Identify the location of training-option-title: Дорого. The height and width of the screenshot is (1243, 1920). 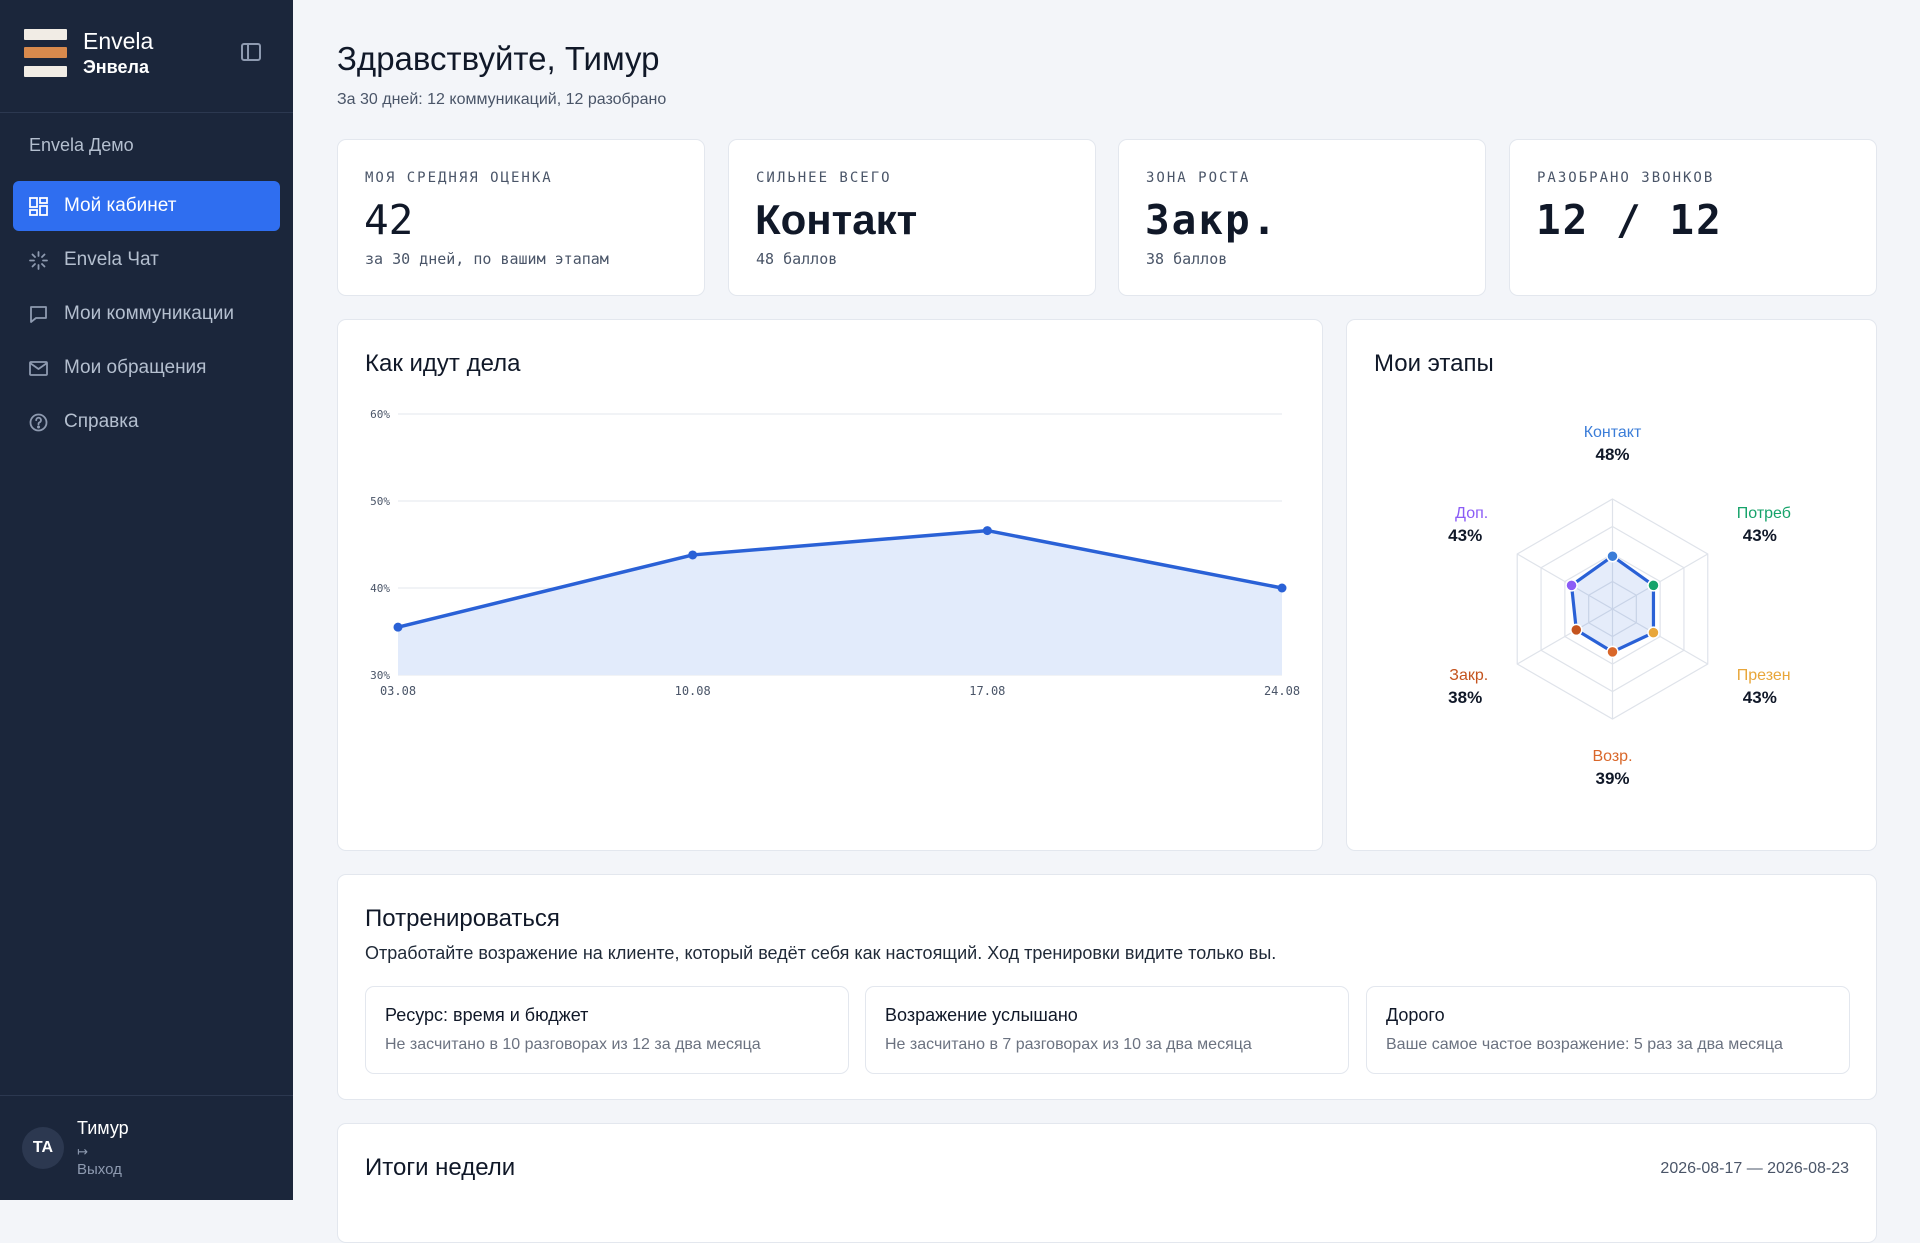
(1415, 1015).